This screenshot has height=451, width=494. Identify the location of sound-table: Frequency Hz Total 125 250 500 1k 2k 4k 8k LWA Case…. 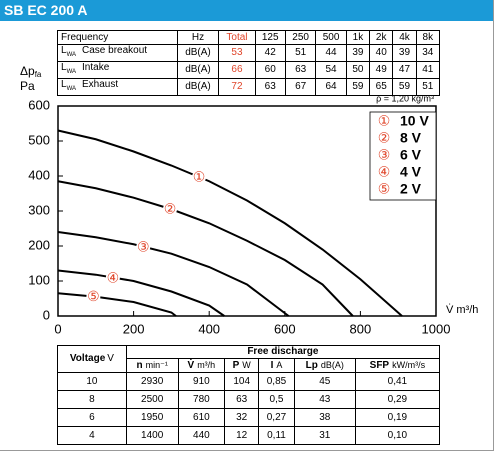
(249, 63).